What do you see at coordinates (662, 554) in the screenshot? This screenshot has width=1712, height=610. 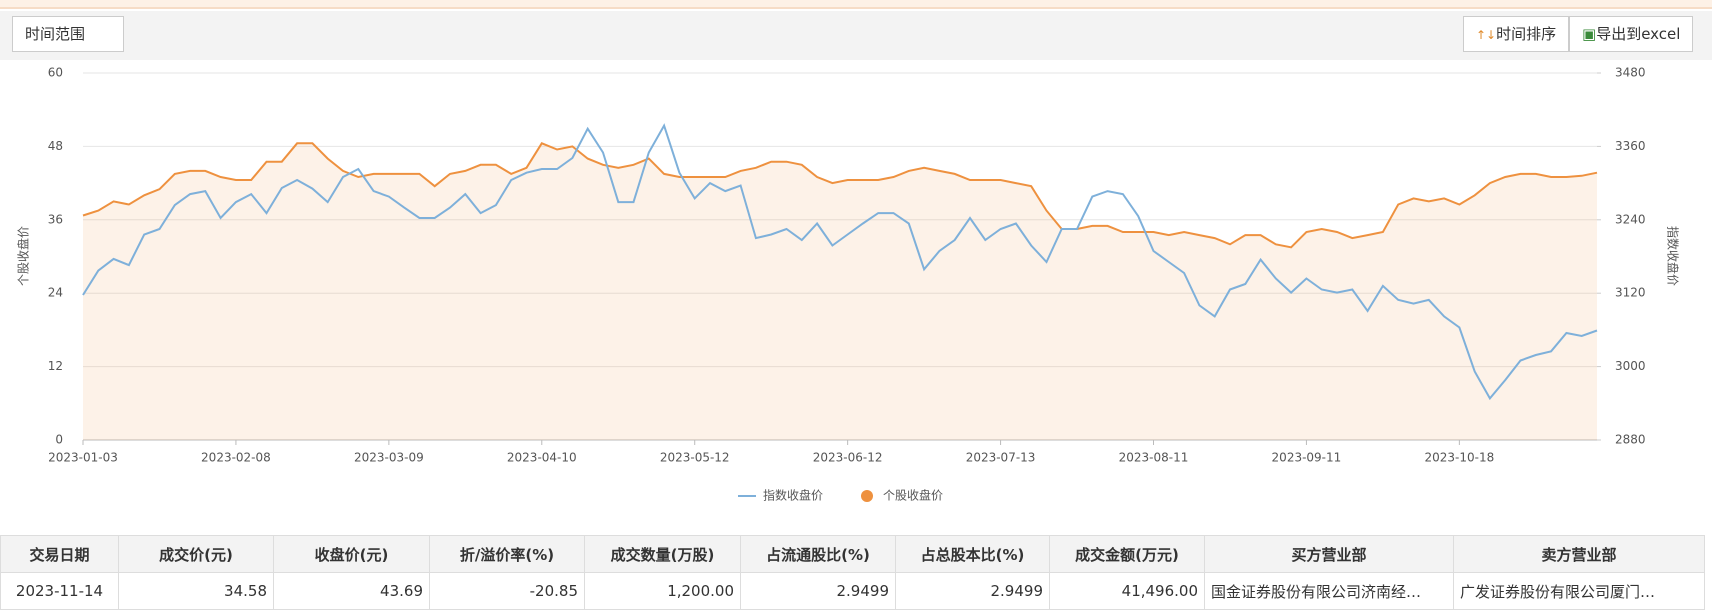 I see `column-header: 成交数量(万股)` at bounding box center [662, 554].